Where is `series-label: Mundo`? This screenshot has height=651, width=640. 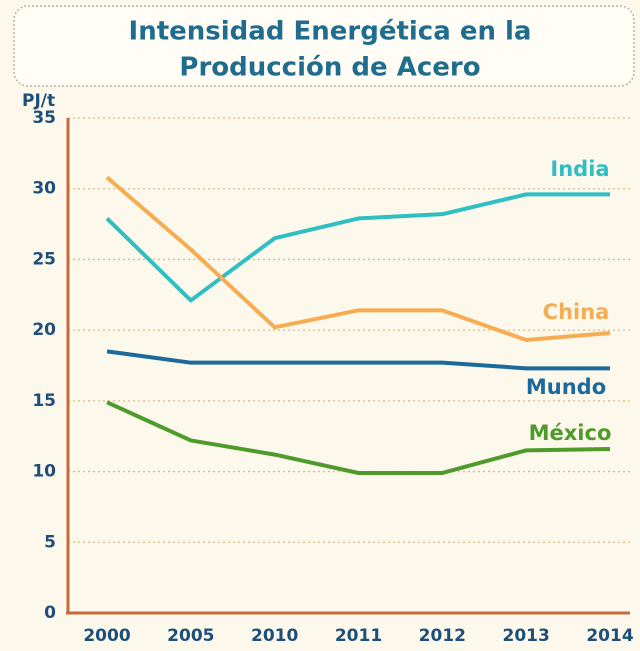 series-label: Mundo is located at coordinates (566, 387).